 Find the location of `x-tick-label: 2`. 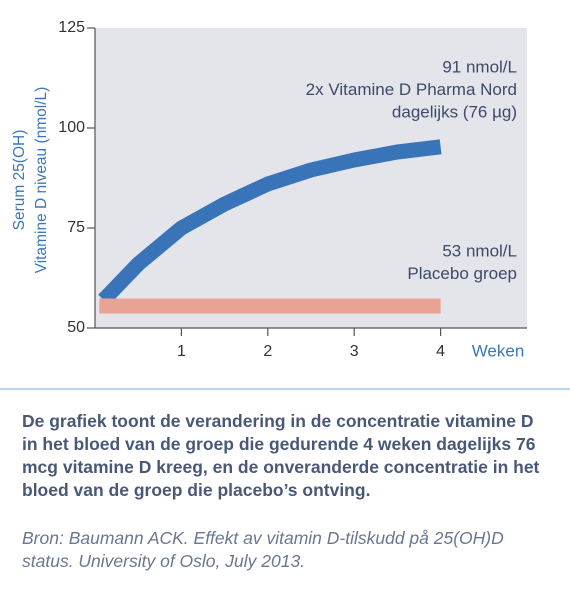

x-tick-label: 2 is located at coordinates (267, 351).